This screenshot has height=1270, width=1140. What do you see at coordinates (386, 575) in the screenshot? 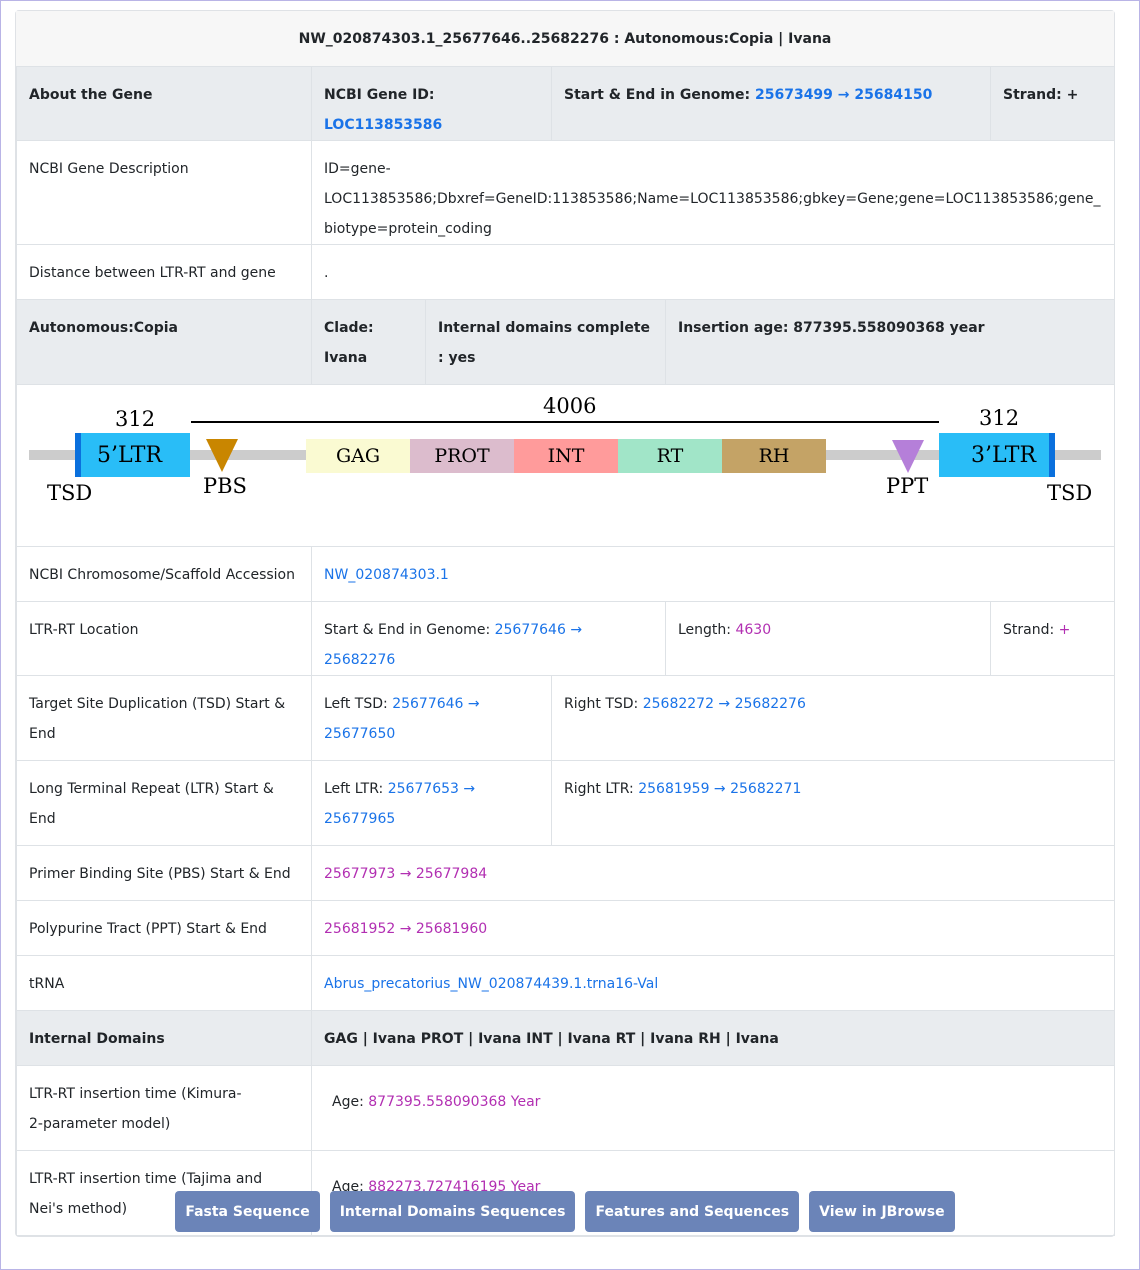
I see `chromosome-link: NW_020874303.1` at bounding box center [386, 575].